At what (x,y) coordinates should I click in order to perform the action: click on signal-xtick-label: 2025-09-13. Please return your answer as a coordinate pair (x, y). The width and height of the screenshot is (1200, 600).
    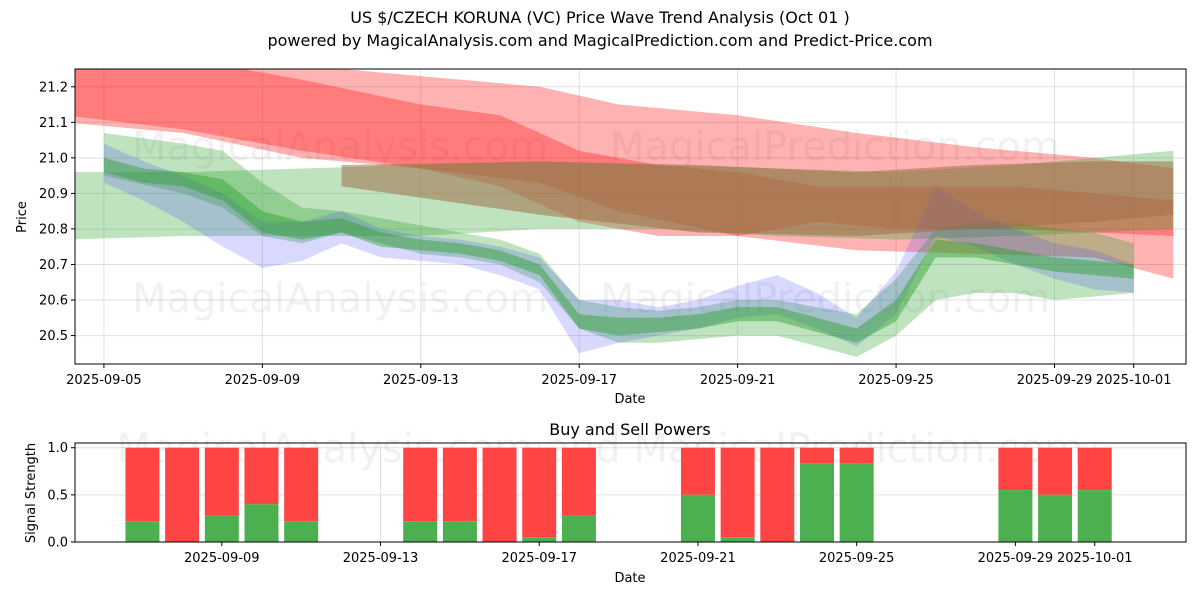
    Looking at the image, I should click on (381, 558).